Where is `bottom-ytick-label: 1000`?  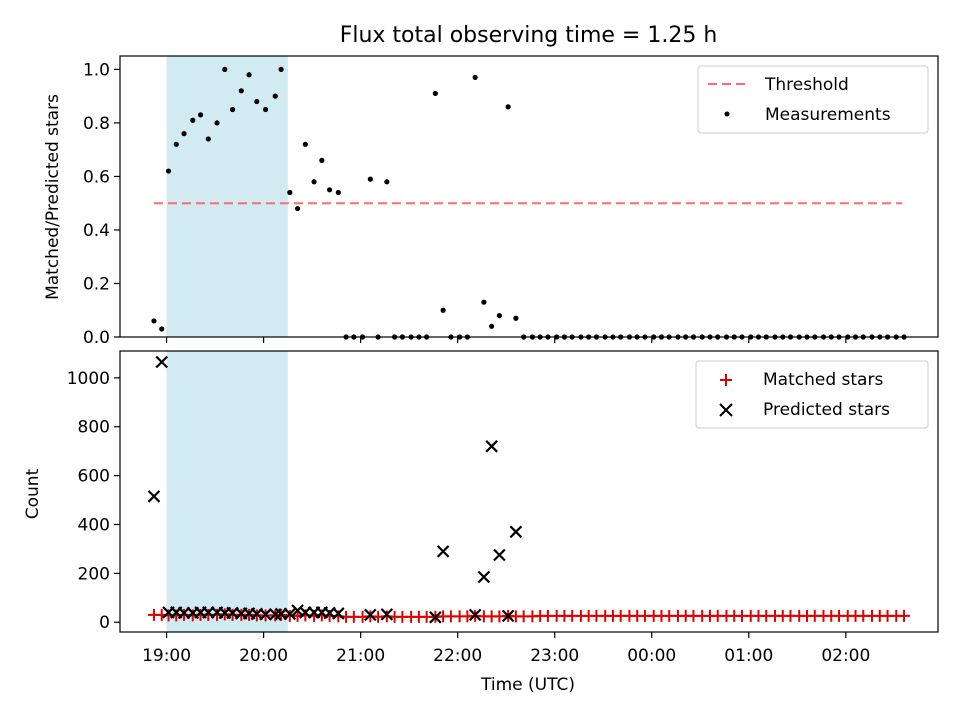
bottom-ytick-label: 1000 is located at coordinates (88, 379).